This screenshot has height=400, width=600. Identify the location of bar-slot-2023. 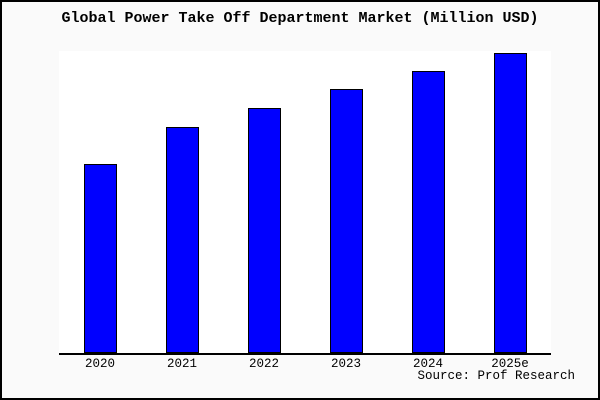
(346, 202).